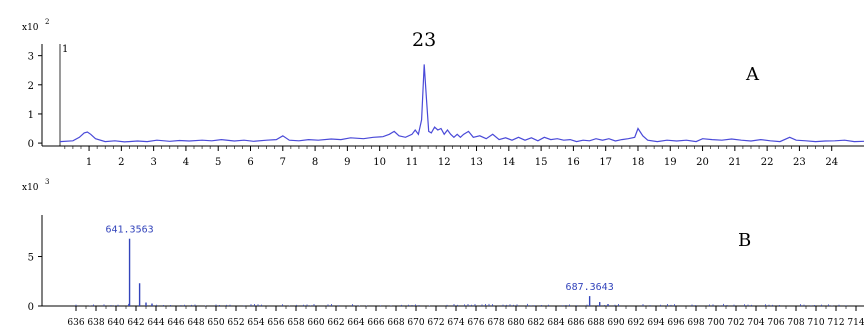 This screenshot has width=864, height=329. Describe the element at coordinates (415, 323) in the screenshot. I see `x-tick-label: 670` at that location.